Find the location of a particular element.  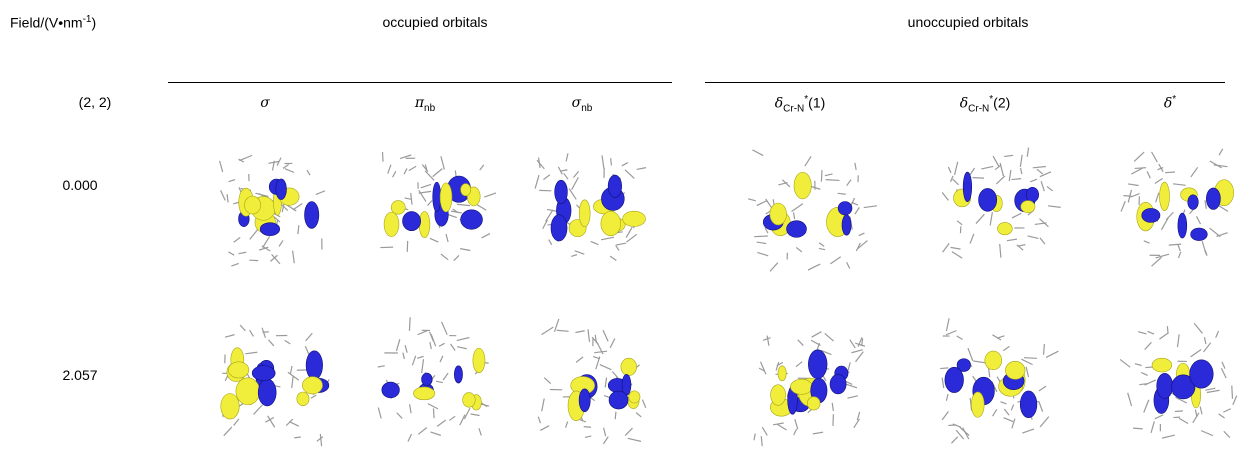

orbital-superscript: * is located at coordinates (806, 99).